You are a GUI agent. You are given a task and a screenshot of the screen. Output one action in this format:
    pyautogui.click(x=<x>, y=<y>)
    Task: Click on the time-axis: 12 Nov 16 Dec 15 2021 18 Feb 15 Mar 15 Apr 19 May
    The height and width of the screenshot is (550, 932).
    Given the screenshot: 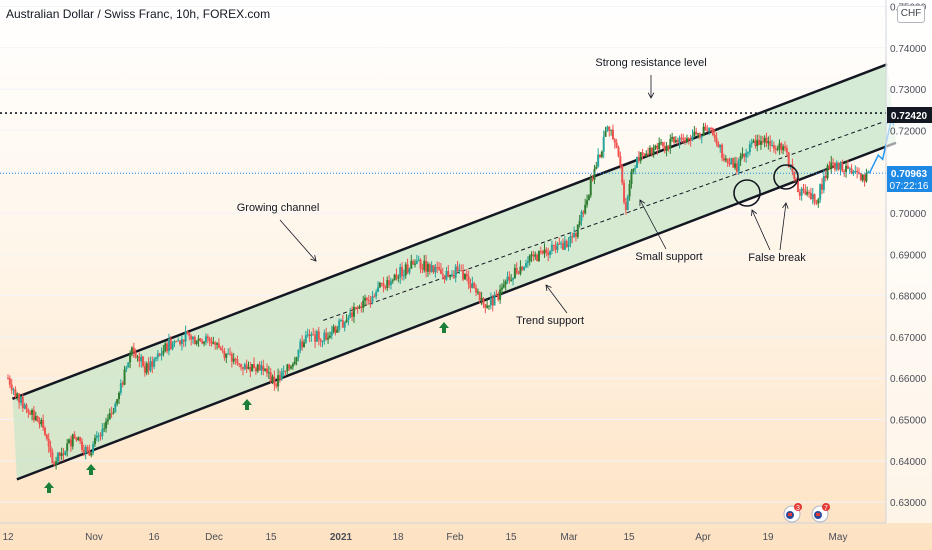 What is the action you would take?
    pyautogui.click(x=443, y=532)
    